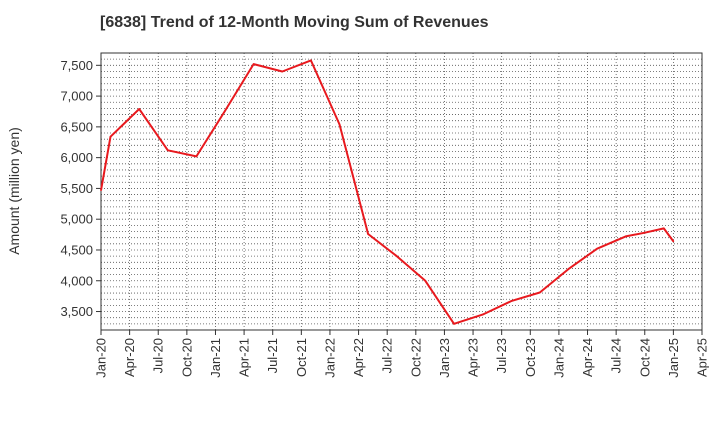 The image size is (720, 440). I want to click on x-tick-label: Oct-24, so click(644, 357).